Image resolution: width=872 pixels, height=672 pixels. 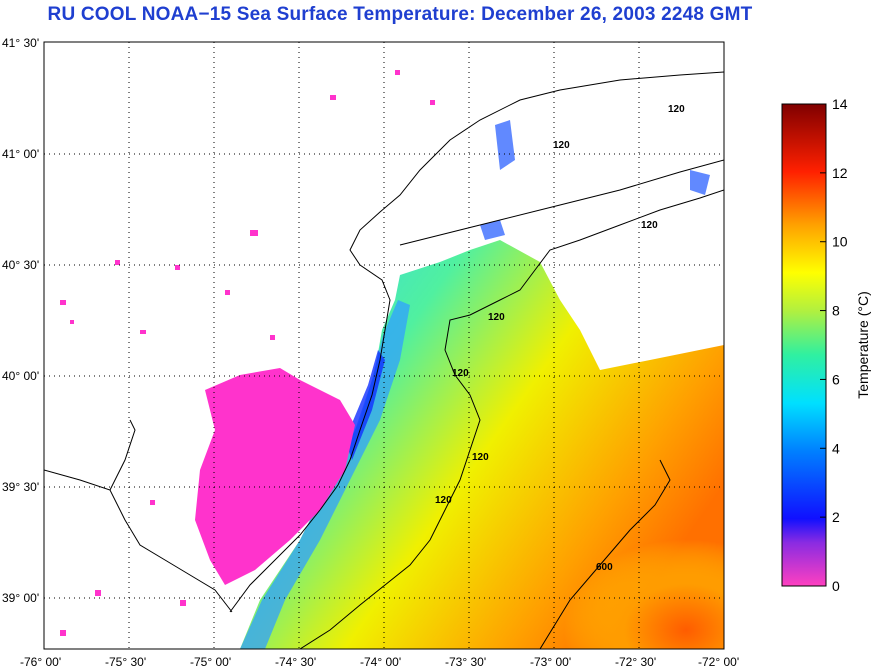 What do you see at coordinates (365, 405) in the screenshot?
I see `sst-nearshore-blue` at bounding box center [365, 405].